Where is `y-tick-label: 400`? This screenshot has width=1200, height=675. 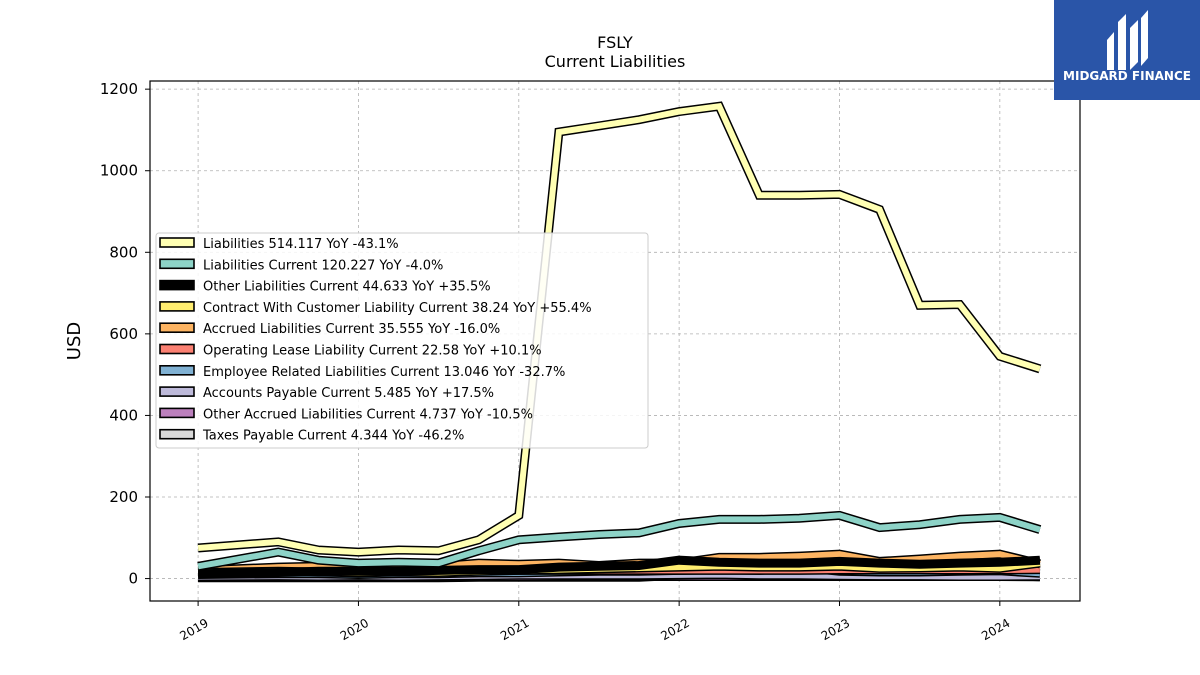 y-tick-label: 400 is located at coordinates (123, 415).